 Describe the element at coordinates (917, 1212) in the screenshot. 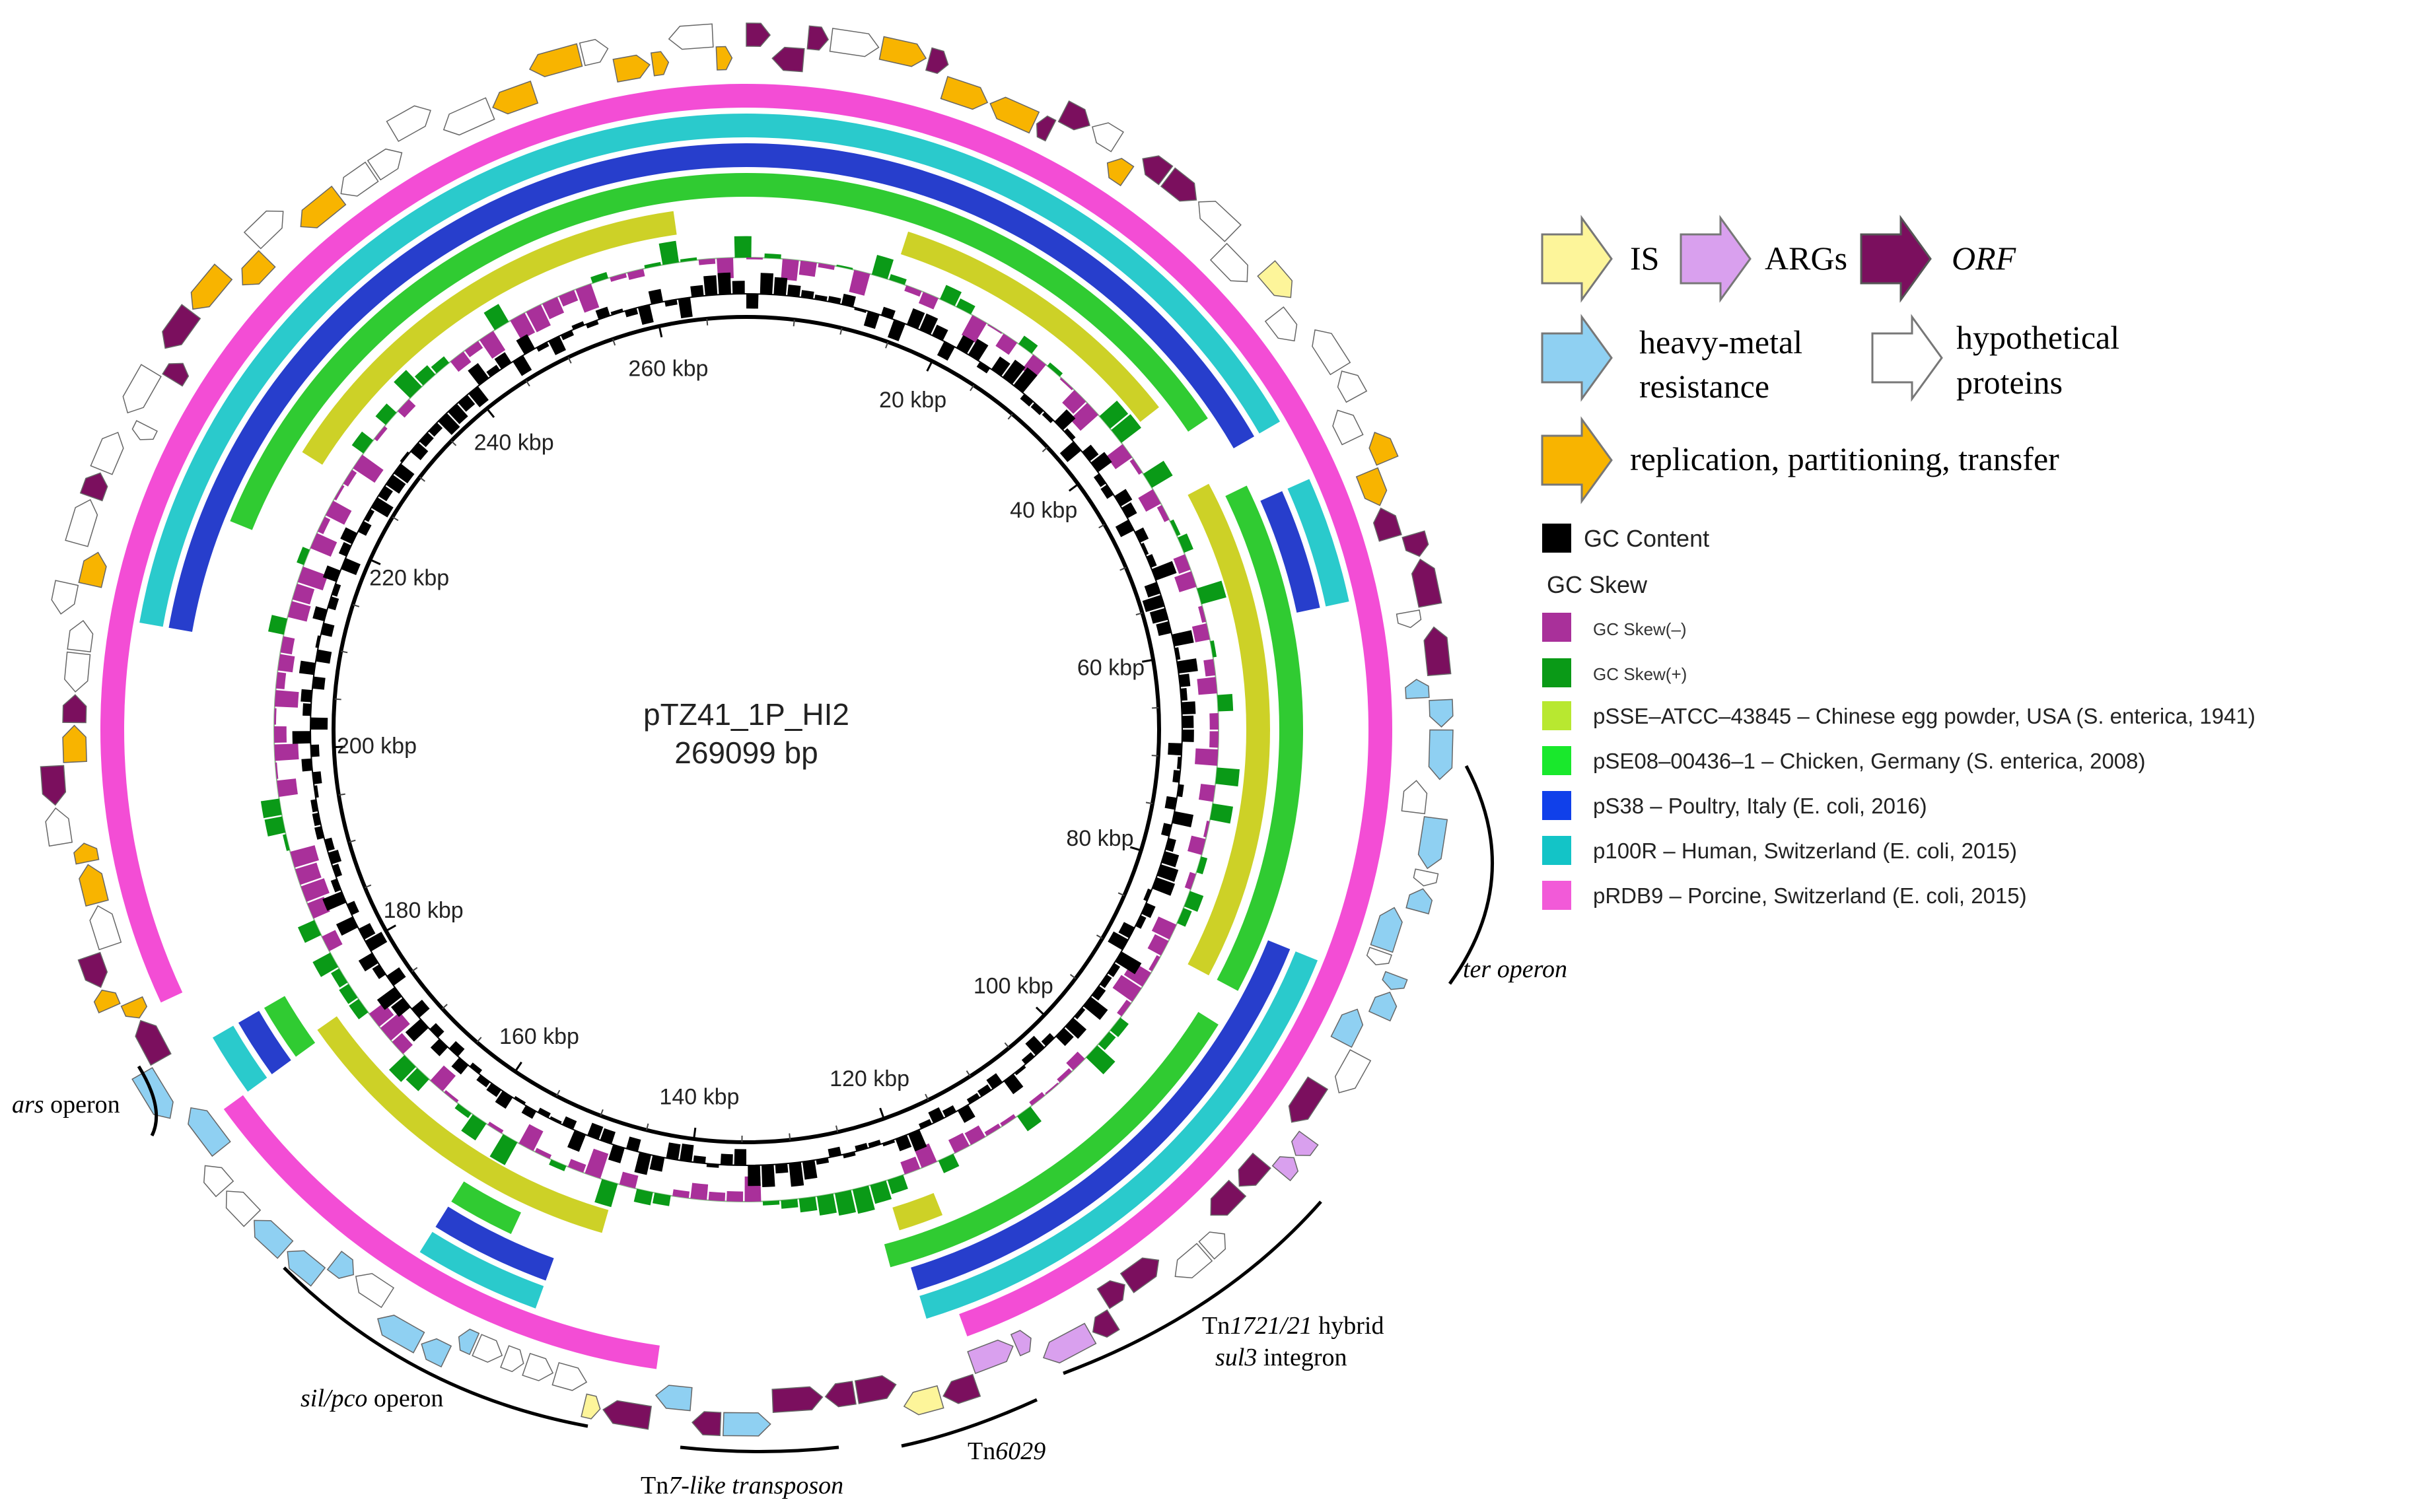

I see `ring1-segment` at that location.